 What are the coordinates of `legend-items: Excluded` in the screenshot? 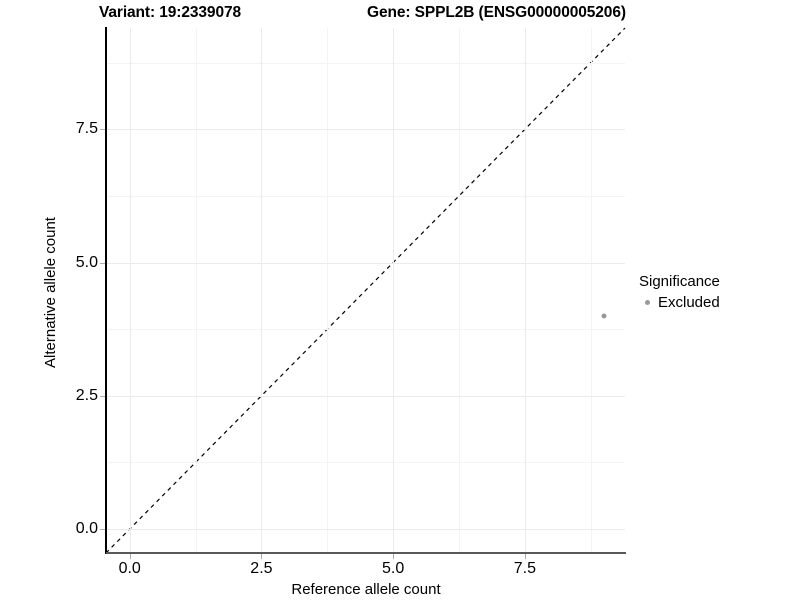 It's located at (679, 302).